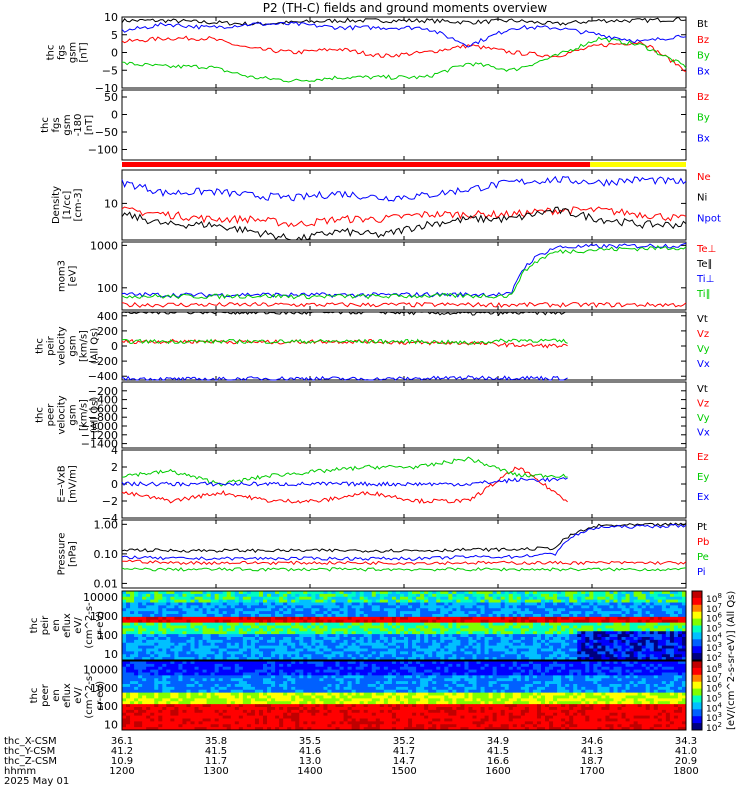 Image resolution: width=750 pixels, height=800 pixels. I want to click on legend-Ez: Ez, so click(703, 457).